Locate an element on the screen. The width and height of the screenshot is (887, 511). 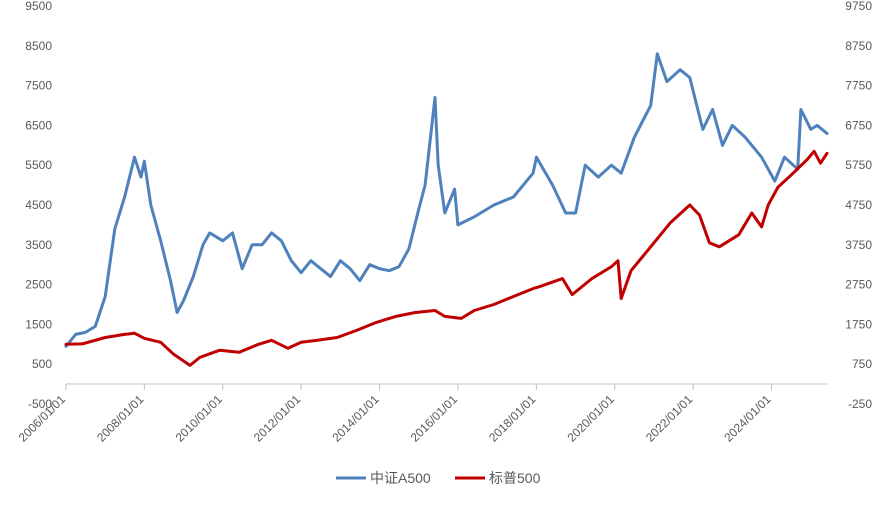
left-tick-label: 5500 is located at coordinates (38, 165).